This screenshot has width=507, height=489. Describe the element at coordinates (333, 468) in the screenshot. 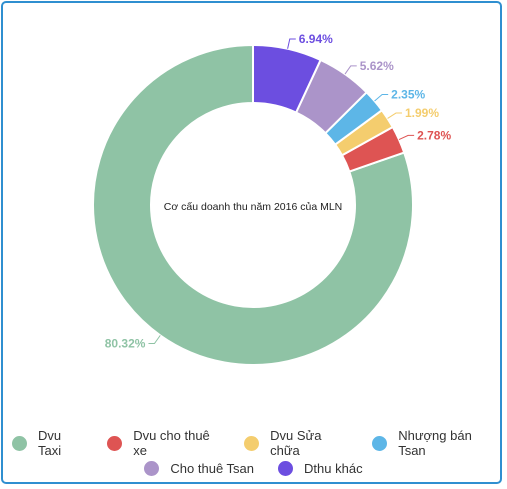

I see `legend-label: Dthu khác` at that location.